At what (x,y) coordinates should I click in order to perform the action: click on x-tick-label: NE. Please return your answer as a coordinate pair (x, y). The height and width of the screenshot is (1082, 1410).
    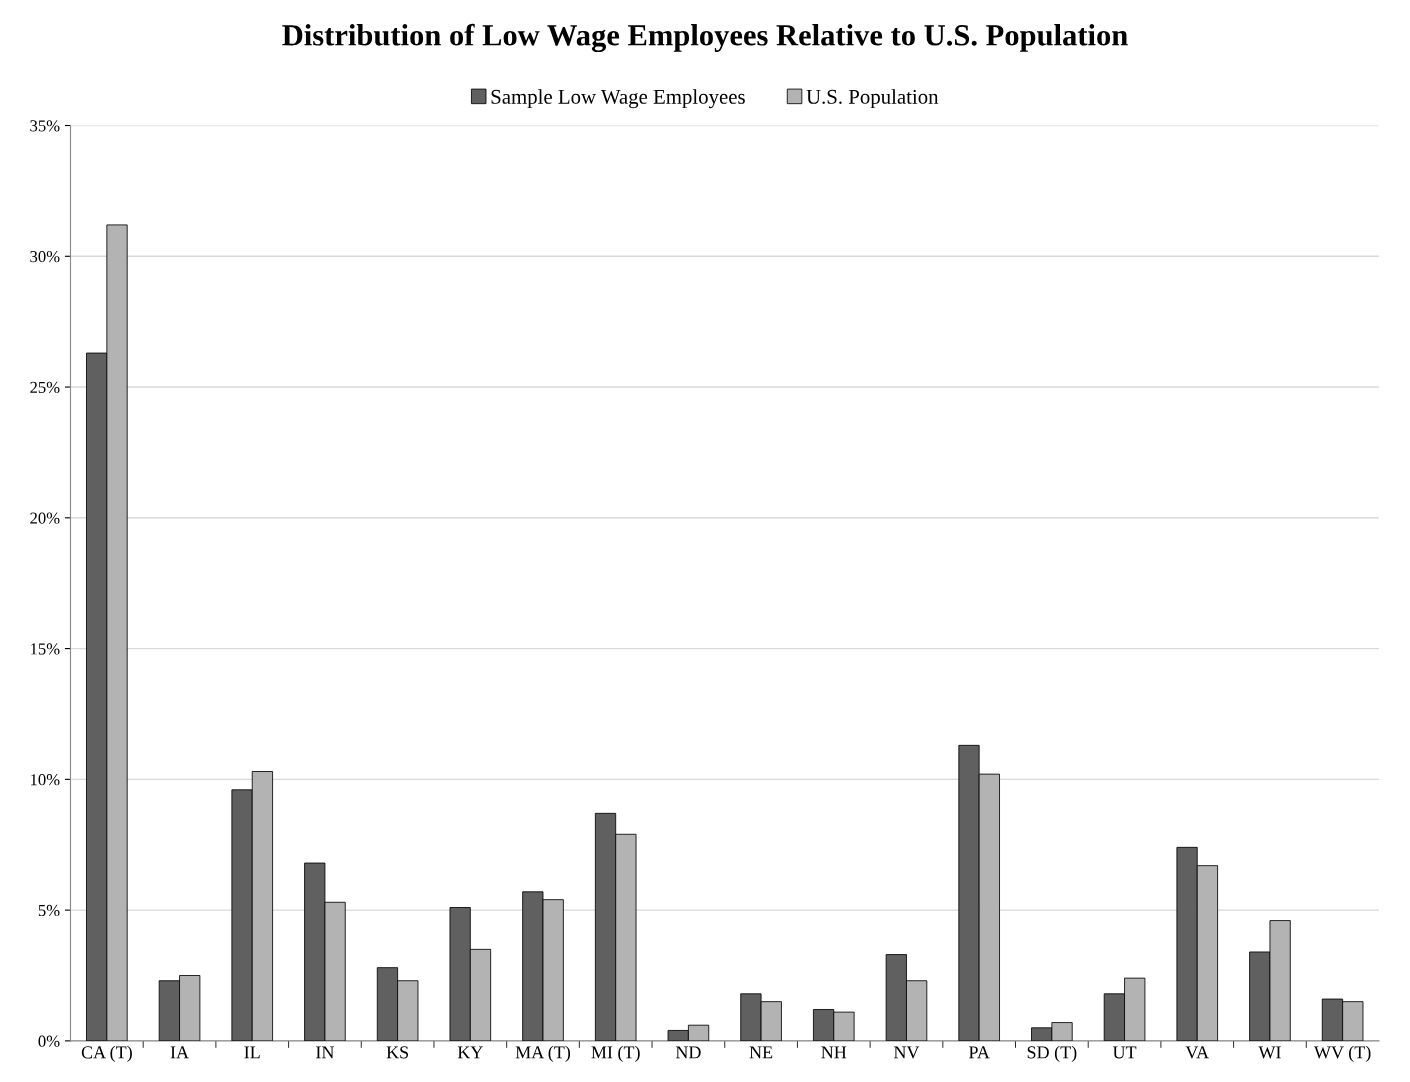
    Looking at the image, I should click on (761, 1052).